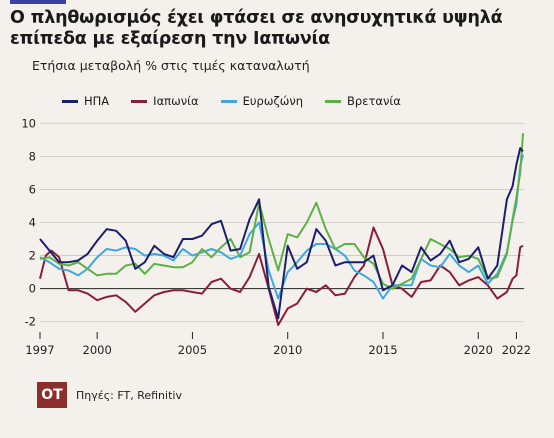 The height and width of the screenshot is (438, 554). I want to click on x-tick-label: 2020, so click(478, 350).